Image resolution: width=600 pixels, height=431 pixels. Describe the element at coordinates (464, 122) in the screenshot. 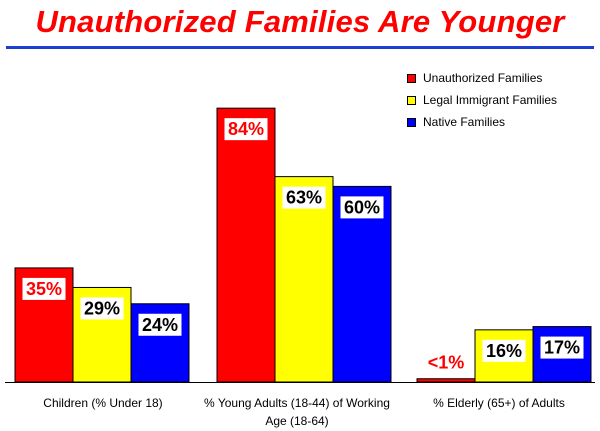

I see `legend-label-native: Native Families` at that location.